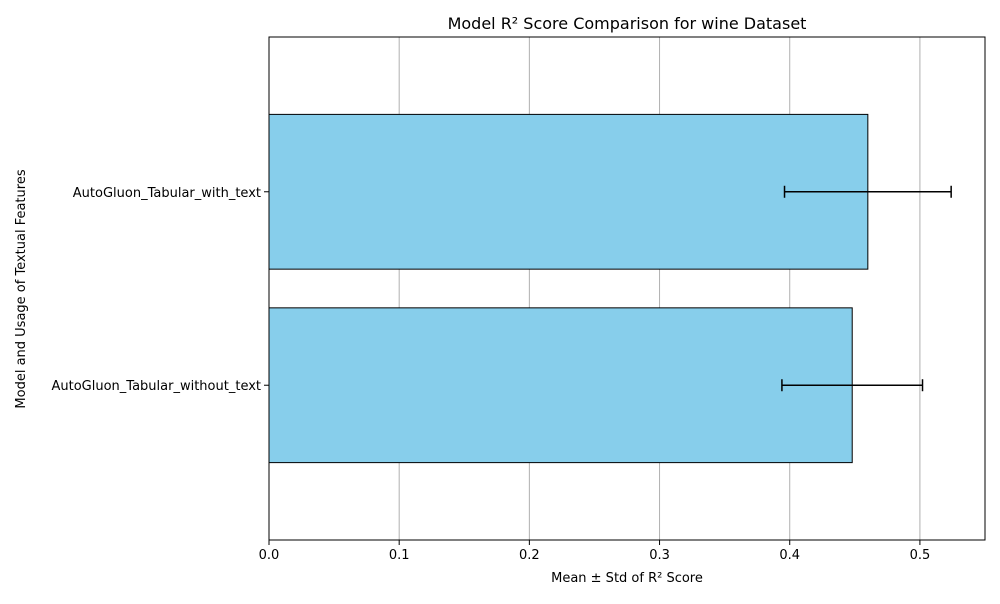 Image resolution: width=1000 pixels, height=604 pixels. I want to click on y-tick-label: AutoGluon_Tabular_with_text, so click(167, 193).